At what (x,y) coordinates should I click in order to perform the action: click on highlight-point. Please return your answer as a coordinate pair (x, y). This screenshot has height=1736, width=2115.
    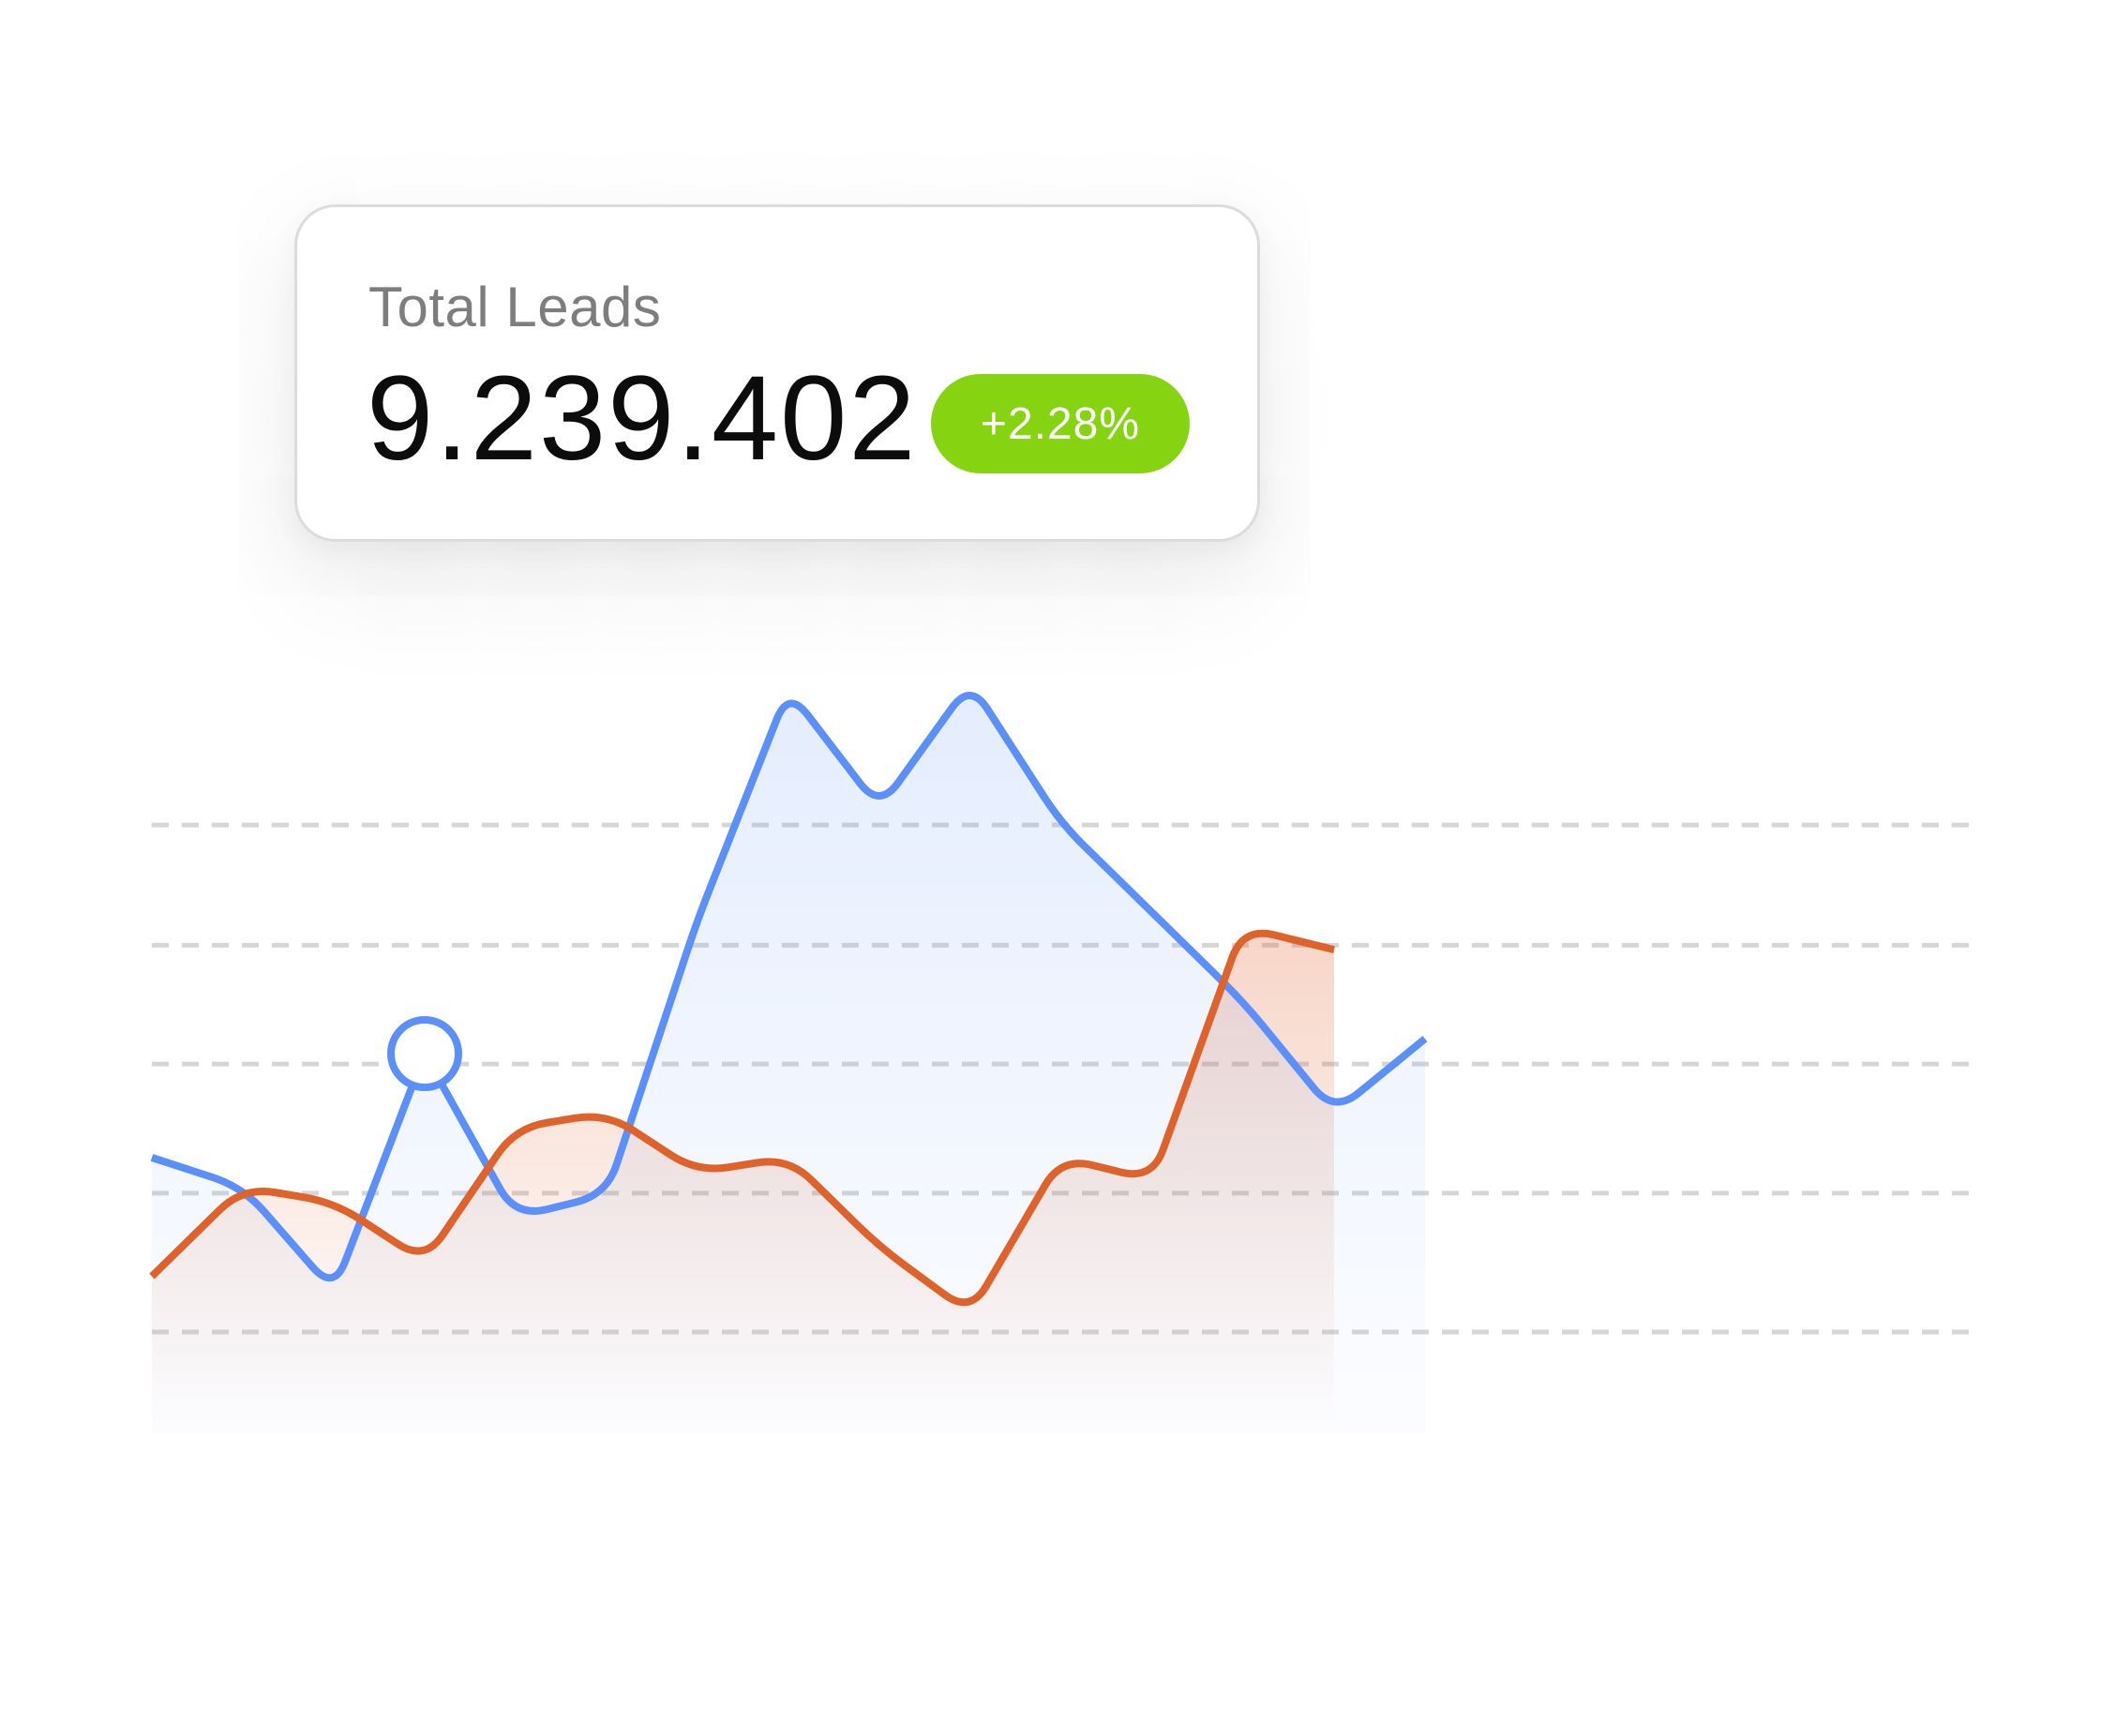
    Looking at the image, I should click on (424, 1053).